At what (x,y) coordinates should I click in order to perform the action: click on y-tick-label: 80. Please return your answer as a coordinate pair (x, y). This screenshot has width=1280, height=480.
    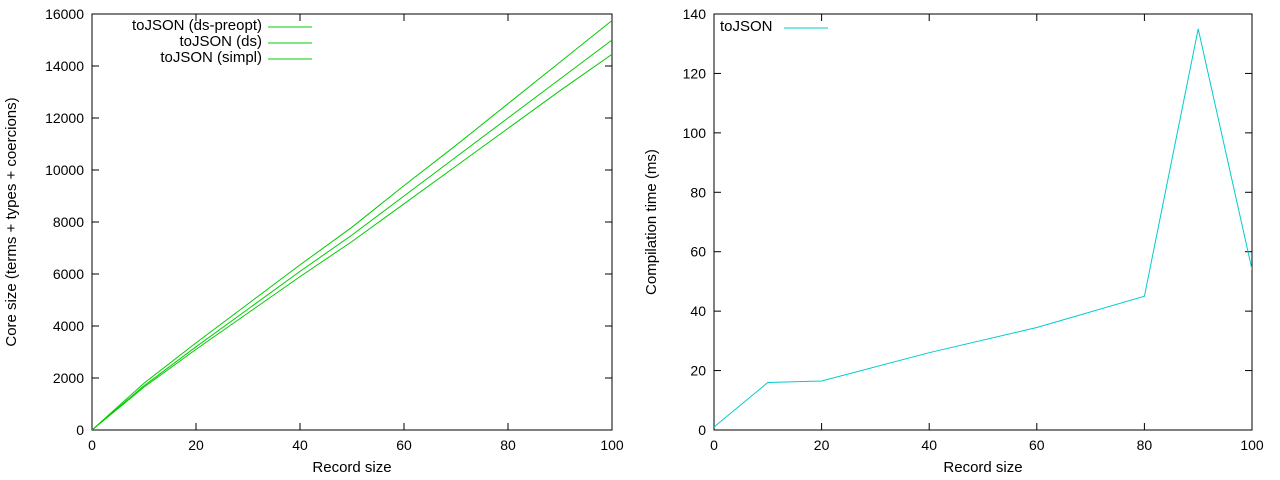
    Looking at the image, I should click on (698, 192).